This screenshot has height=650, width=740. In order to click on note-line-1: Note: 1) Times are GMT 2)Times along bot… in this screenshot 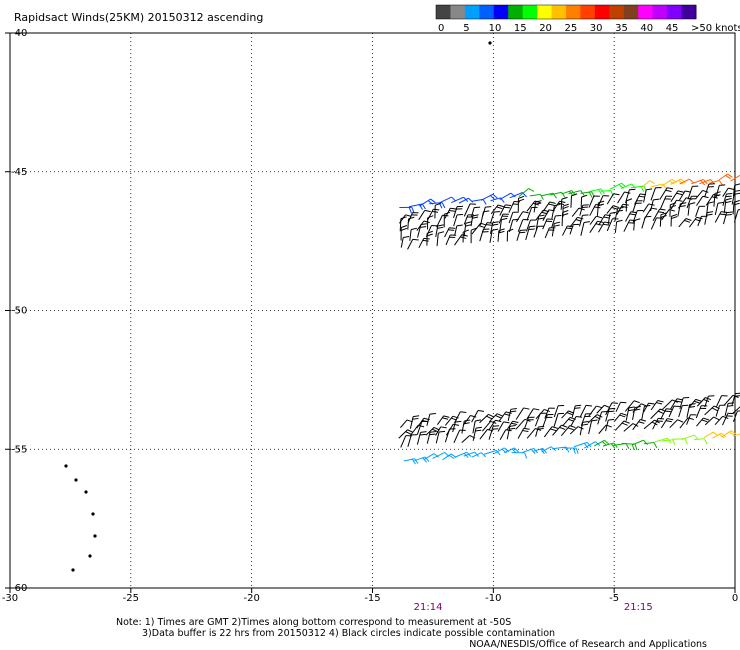, I will do `click(313, 622)`.